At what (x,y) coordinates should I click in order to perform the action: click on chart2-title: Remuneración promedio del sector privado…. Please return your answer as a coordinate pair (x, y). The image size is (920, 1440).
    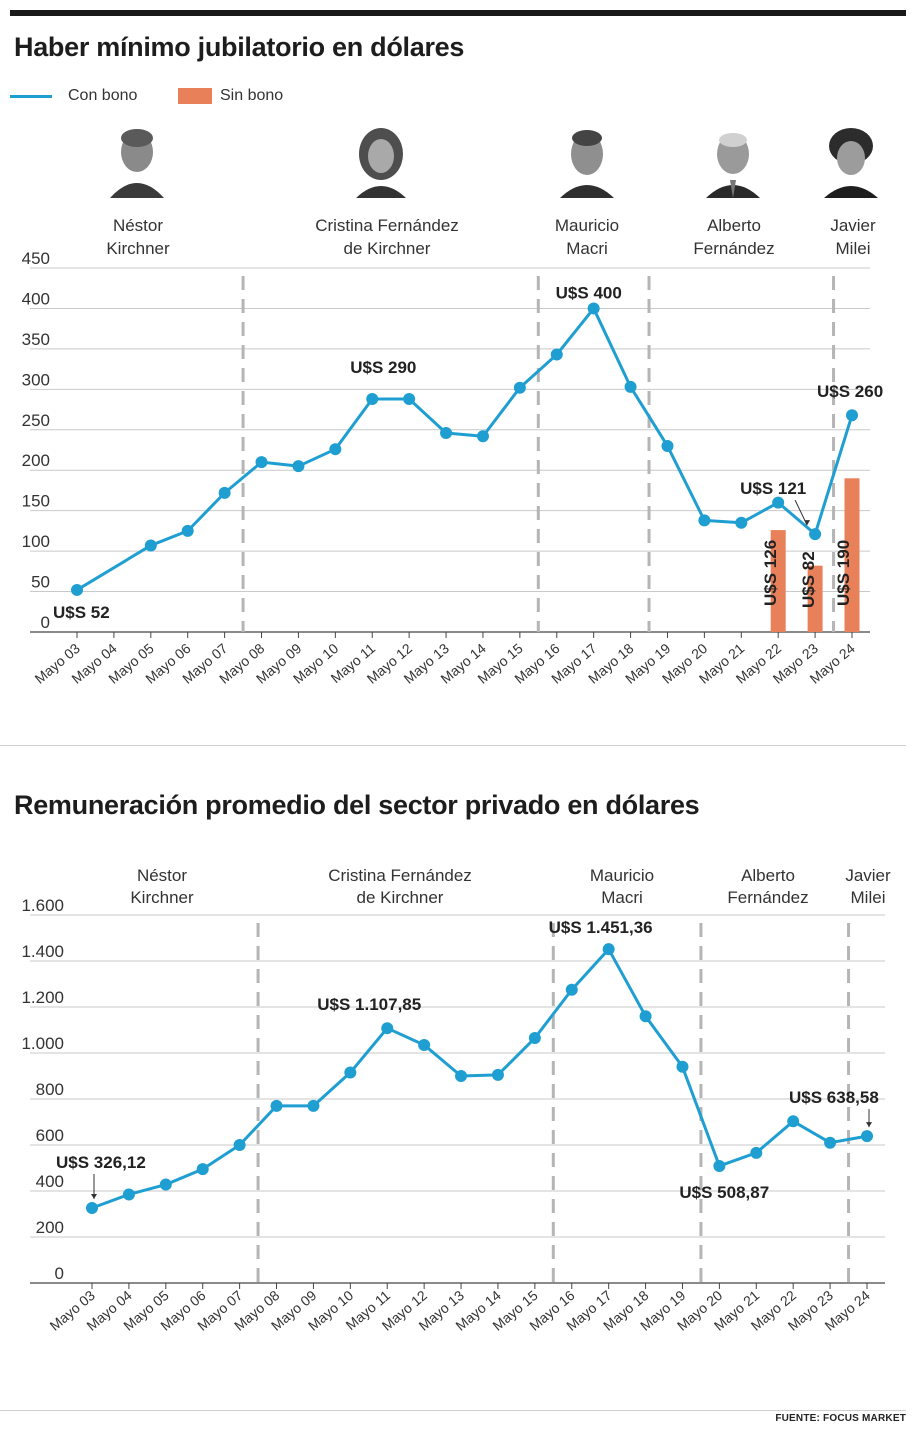
    Looking at the image, I should click on (357, 805).